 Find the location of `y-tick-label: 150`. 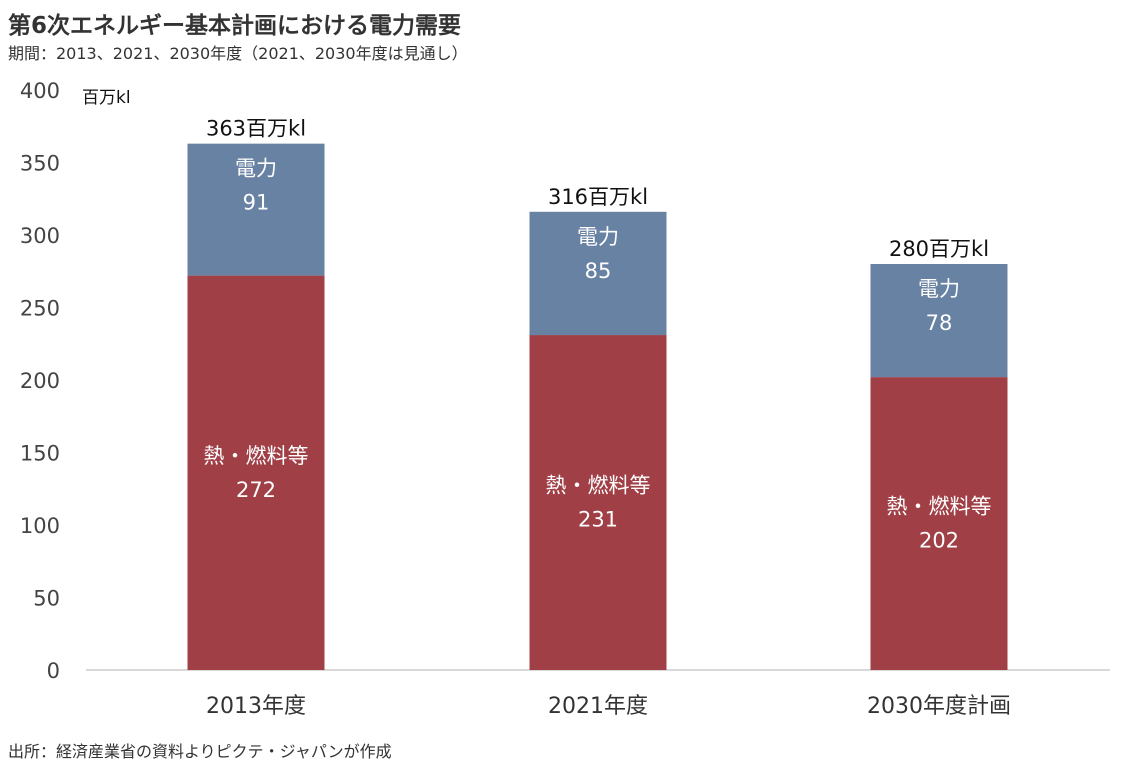

y-tick-label: 150 is located at coordinates (40, 454).